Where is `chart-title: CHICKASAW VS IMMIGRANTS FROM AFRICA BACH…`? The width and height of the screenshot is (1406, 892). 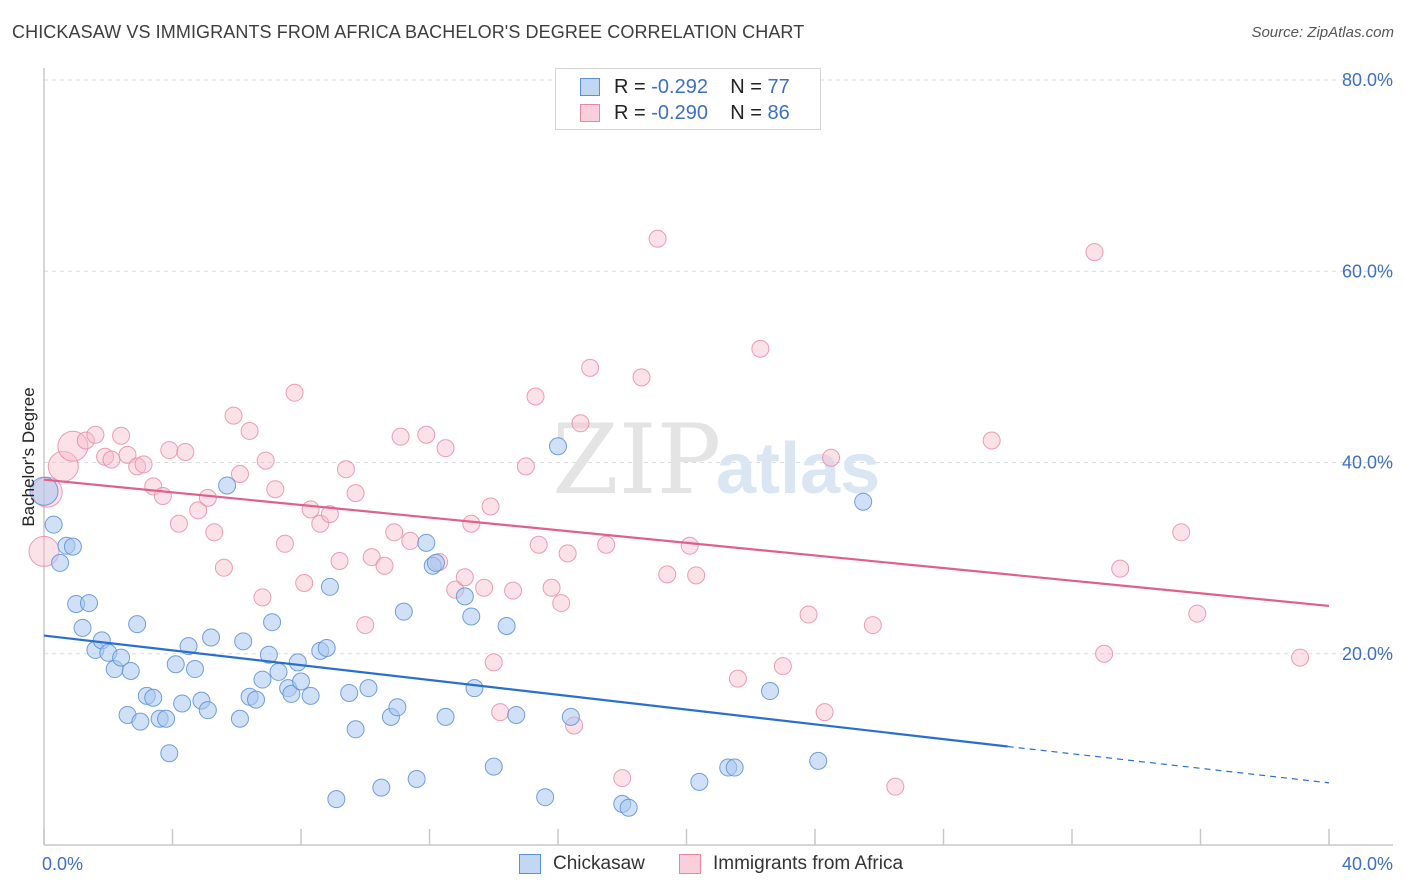
chart-title: CHICKASAW VS IMMIGRANTS FROM AFRICA BACH… is located at coordinates (408, 32).